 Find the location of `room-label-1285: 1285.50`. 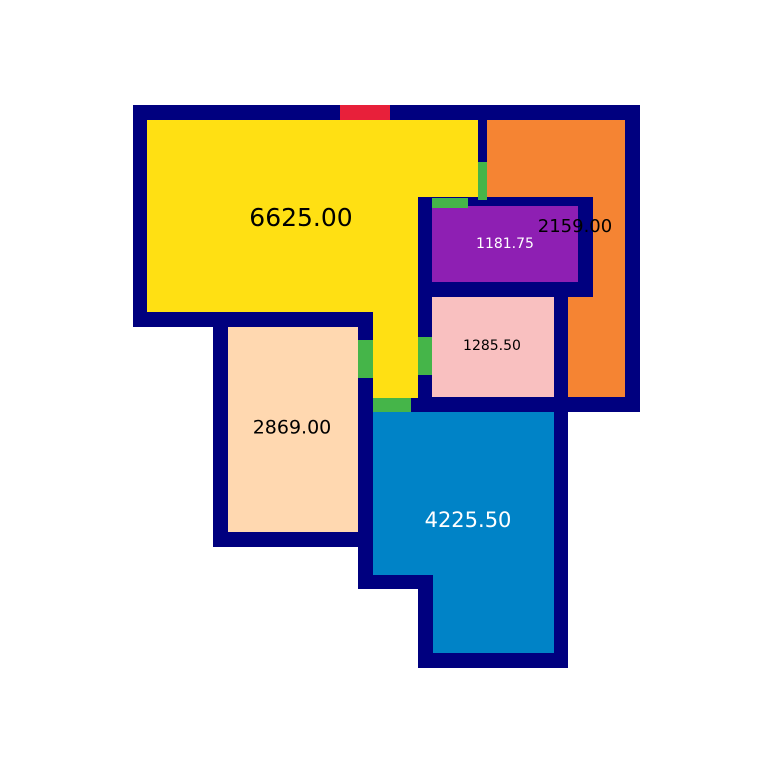

room-label-1285: 1285.50 is located at coordinates (492, 346).